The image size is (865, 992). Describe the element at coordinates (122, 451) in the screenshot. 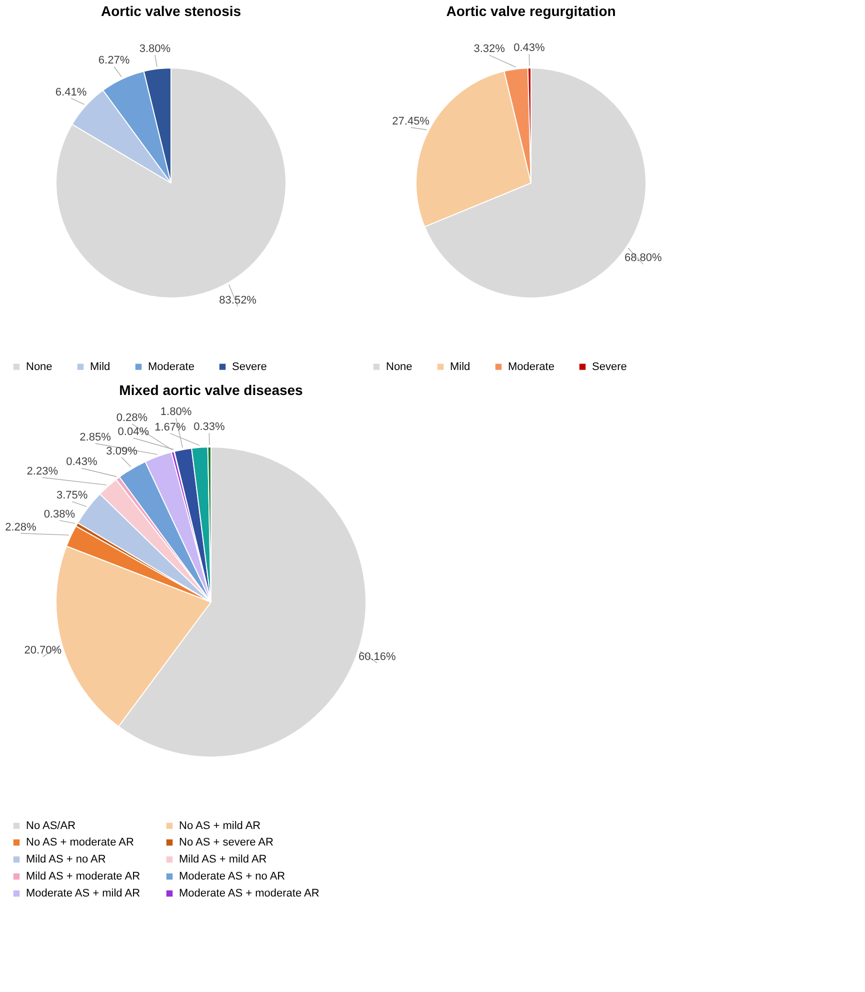

I see `data-label: 3.09%` at that location.